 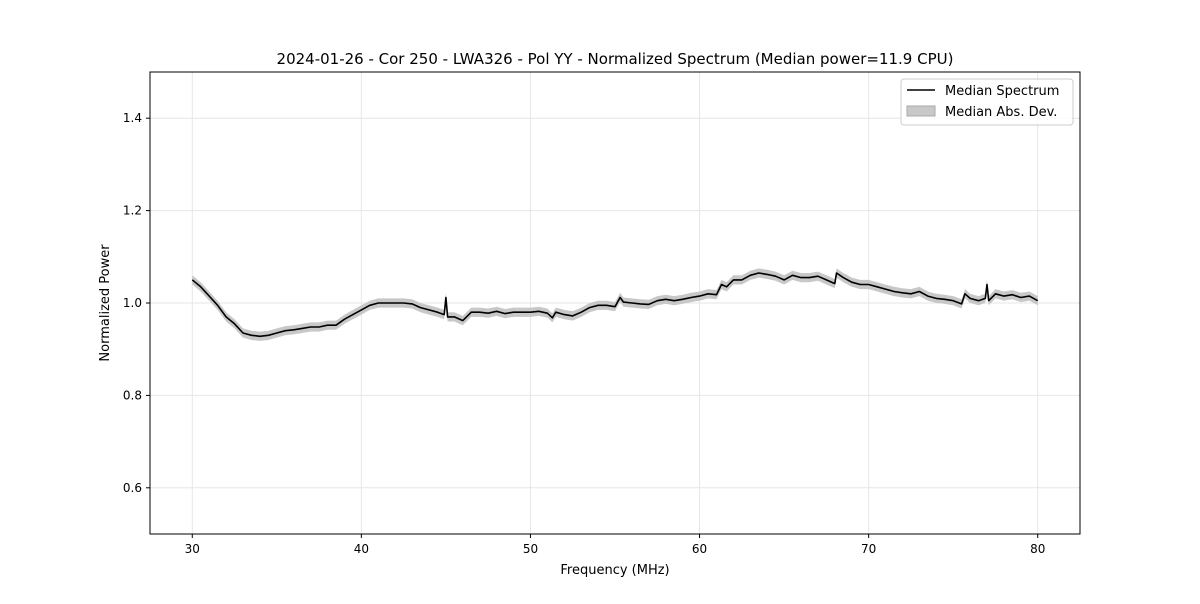 What do you see at coordinates (530, 549) in the screenshot?
I see `x-tick-label: 50` at bounding box center [530, 549].